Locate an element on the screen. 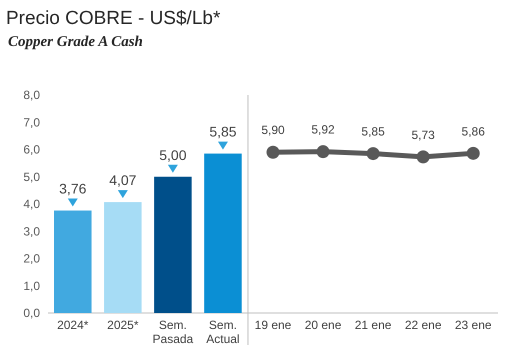 The height and width of the screenshot is (348, 511). x-tick-label: 2024* is located at coordinates (73, 325).